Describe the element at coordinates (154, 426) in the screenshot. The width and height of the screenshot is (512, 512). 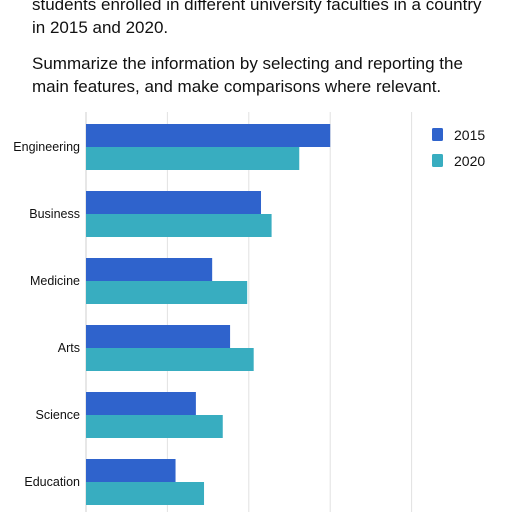
I see `bar-2020-science` at that location.